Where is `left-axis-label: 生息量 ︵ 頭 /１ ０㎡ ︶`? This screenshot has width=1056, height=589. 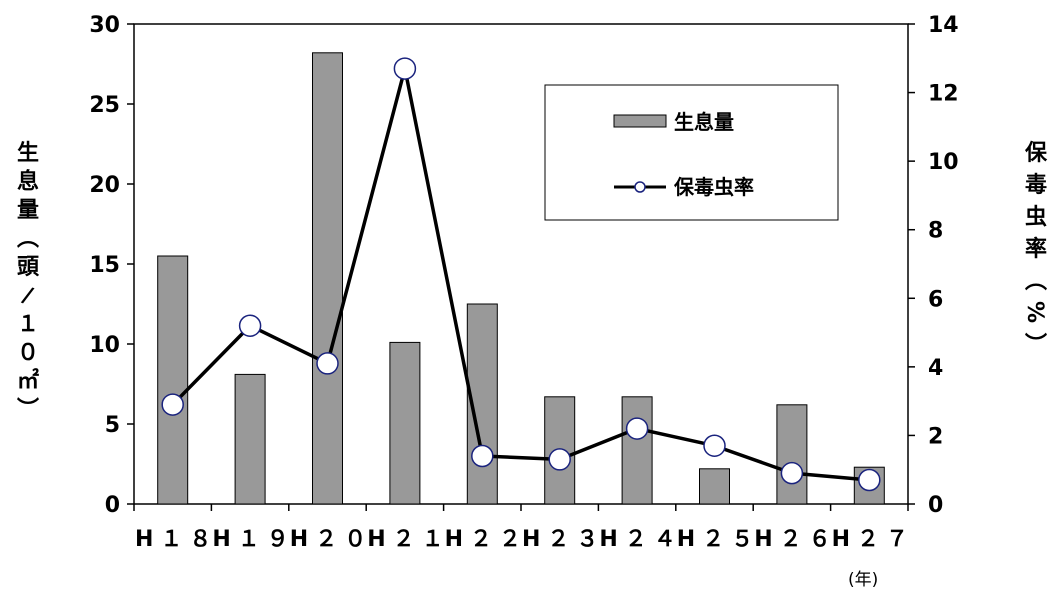
left-axis-label: 生息量 ︵ 頭 /１ ０㎡ ︶ is located at coordinates (28, 282).